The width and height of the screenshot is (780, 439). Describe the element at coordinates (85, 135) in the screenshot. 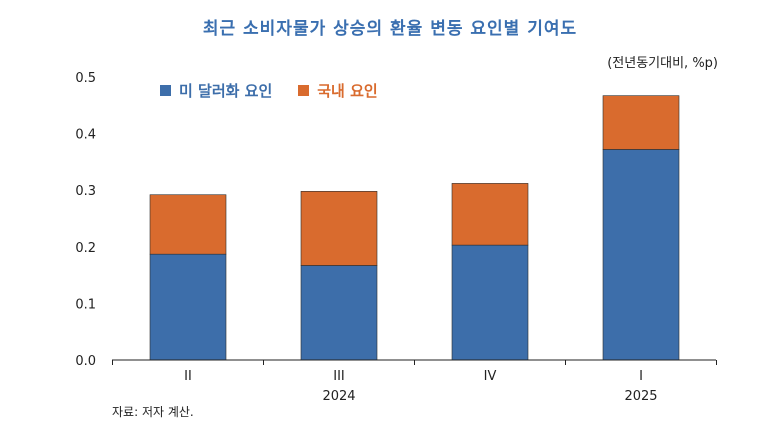

I see `y-tick-label: 0.4` at that location.